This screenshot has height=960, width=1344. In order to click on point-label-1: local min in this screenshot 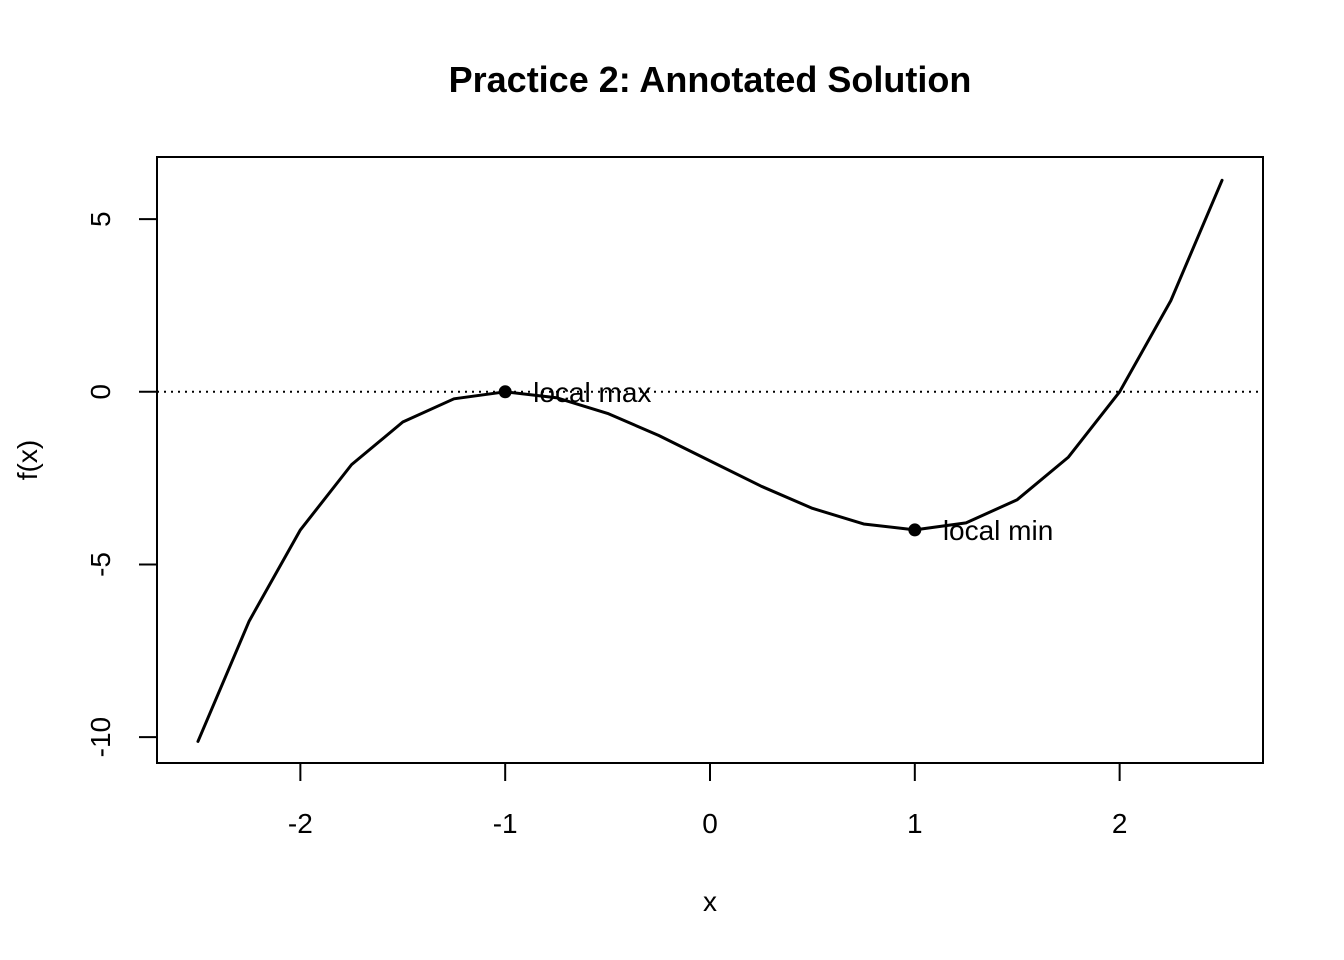, I will do `click(998, 530)`.